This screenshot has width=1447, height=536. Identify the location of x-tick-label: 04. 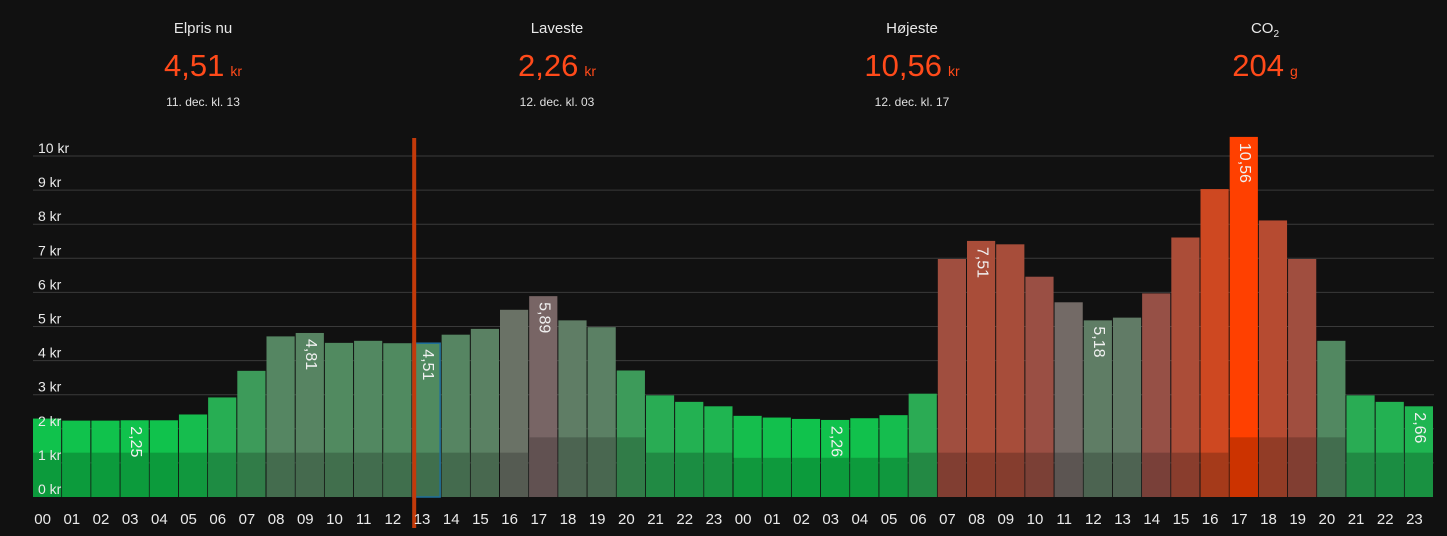
(159, 519).